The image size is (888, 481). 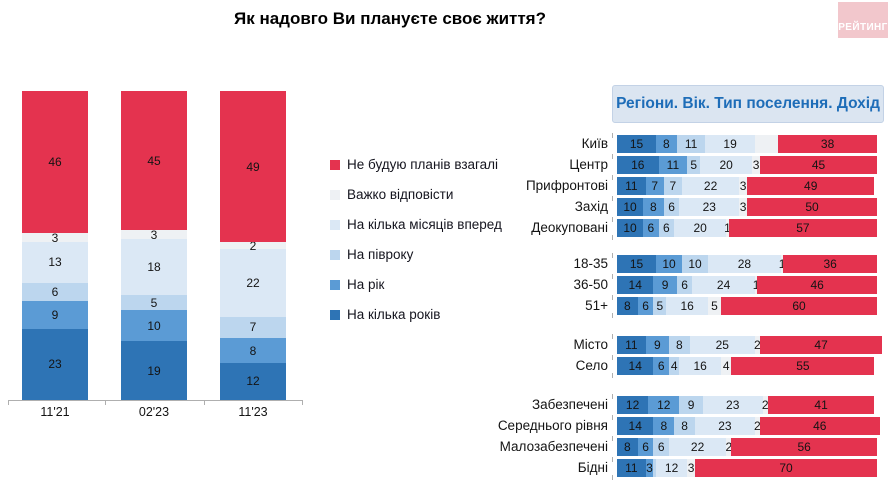 I want to click on vbar-segment-few_months: 13, so click(x=55, y=262).